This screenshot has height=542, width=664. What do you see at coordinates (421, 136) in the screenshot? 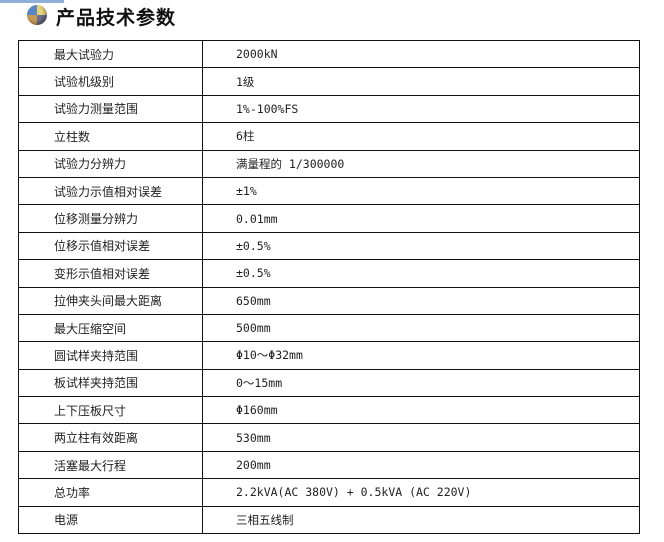
I see `param-value: 6柱` at bounding box center [421, 136].